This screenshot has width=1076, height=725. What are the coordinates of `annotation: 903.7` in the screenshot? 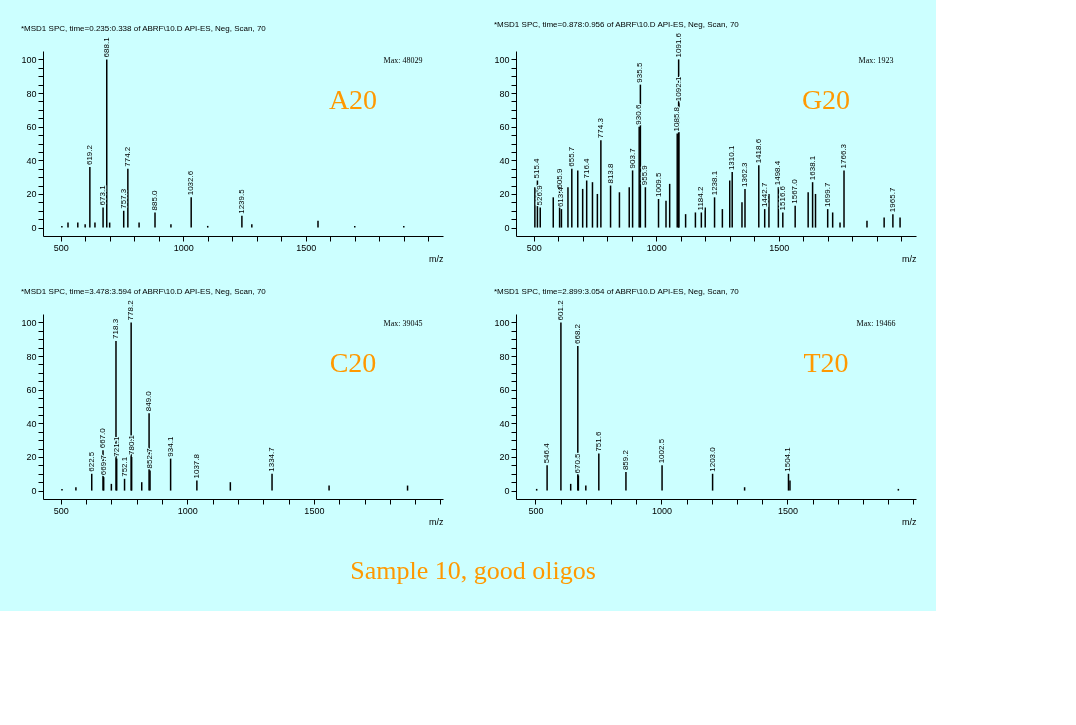 It's located at (632, 158).